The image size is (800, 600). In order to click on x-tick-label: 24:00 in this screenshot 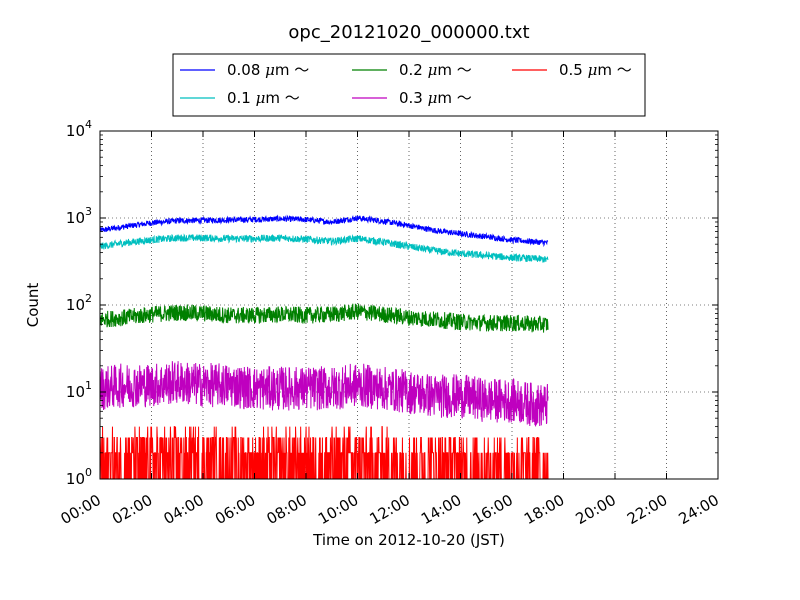, I will do `click(699, 509)`.